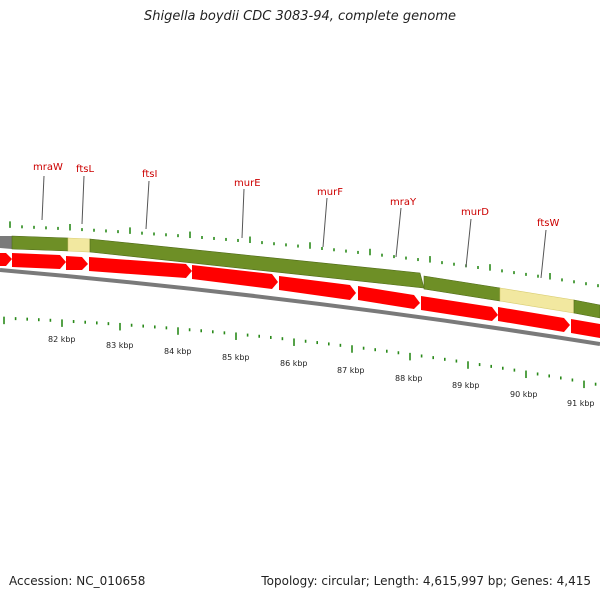 This screenshot has width=600, height=600. What do you see at coordinates (524, 394) in the screenshot?
I see `kbp-label: 90 kbp` at bounding box center [524, 394].